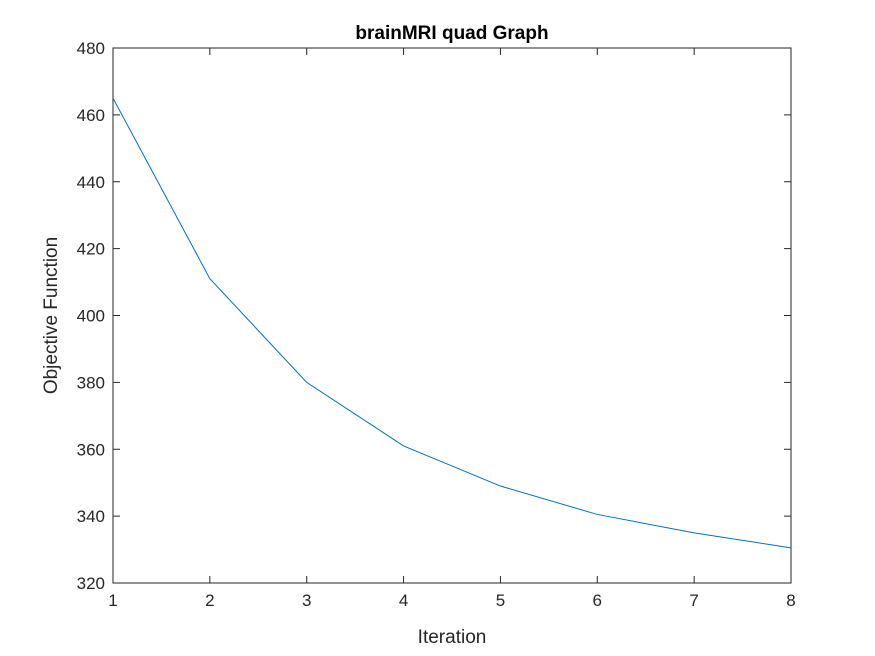  What do you see at coordinates (91, 48) in the screenshot?
I see `y-tick-label-8: 480` at bounding box center [91, 48].